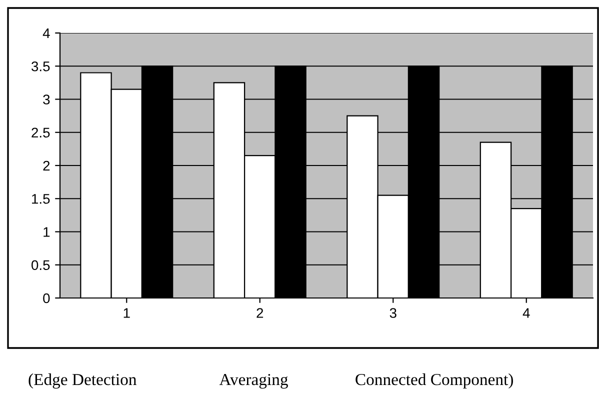 The width and height of the screenshot is (599, 403). I want to click on y-tick-label: 3, so click(46, 99).